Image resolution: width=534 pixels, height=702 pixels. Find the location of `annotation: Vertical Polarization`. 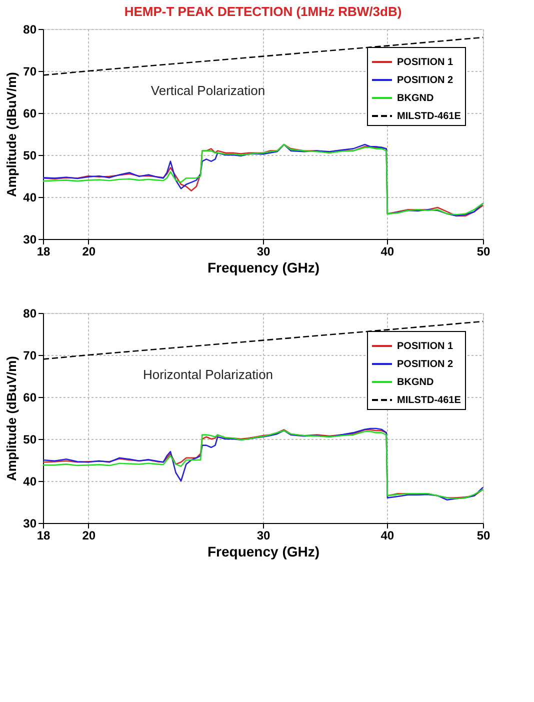

annotation: Vertical Polarization is located at coordinates (208, 90).